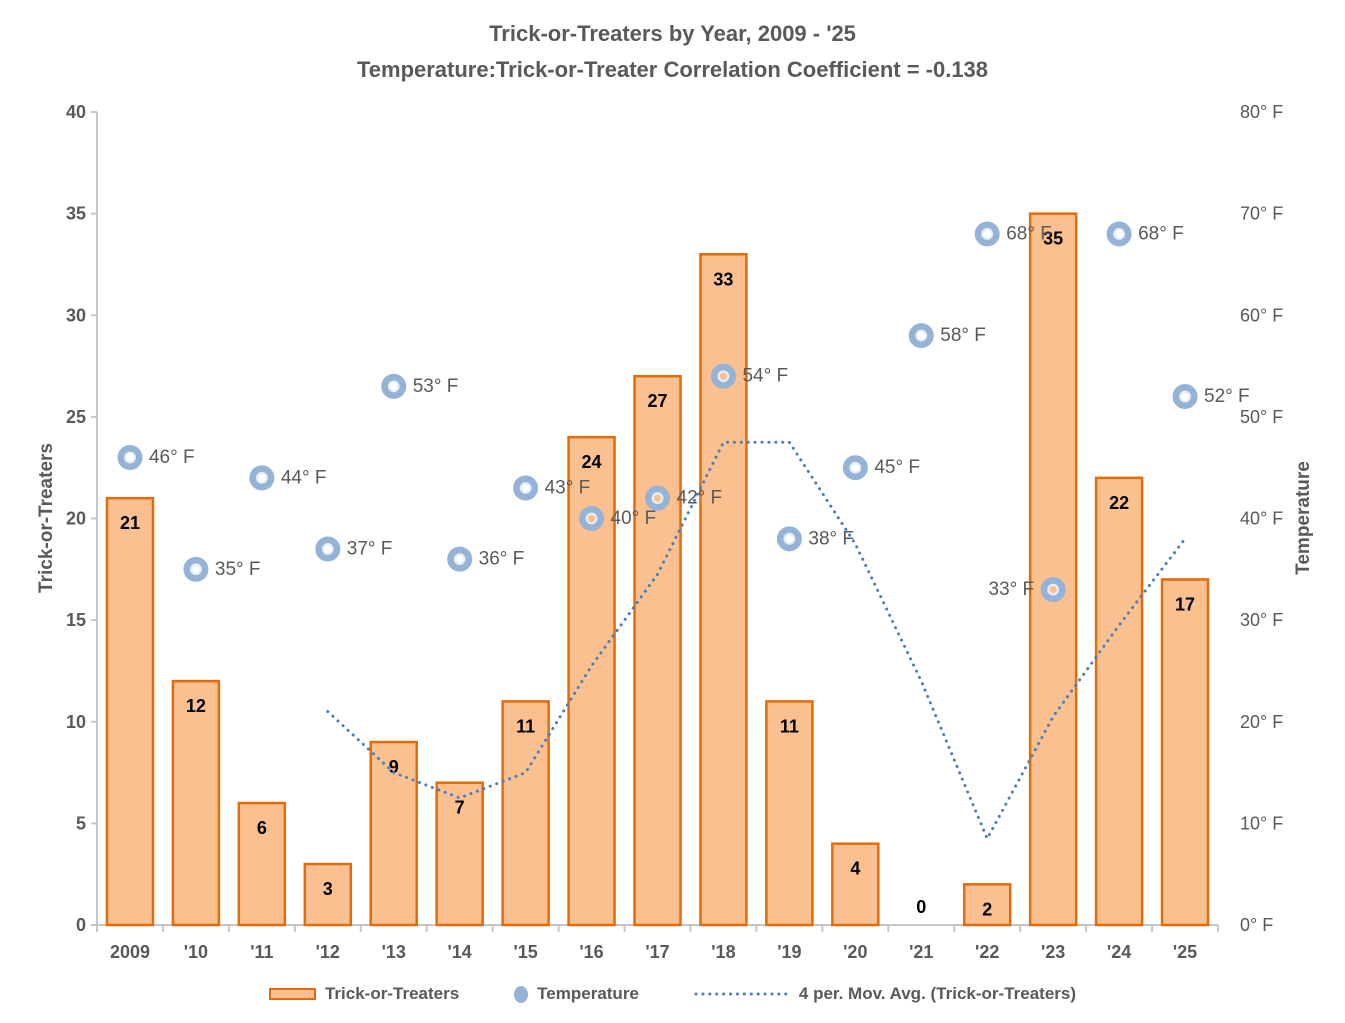  I want to click on x-axis-category-label: '16, so click(591, 952).